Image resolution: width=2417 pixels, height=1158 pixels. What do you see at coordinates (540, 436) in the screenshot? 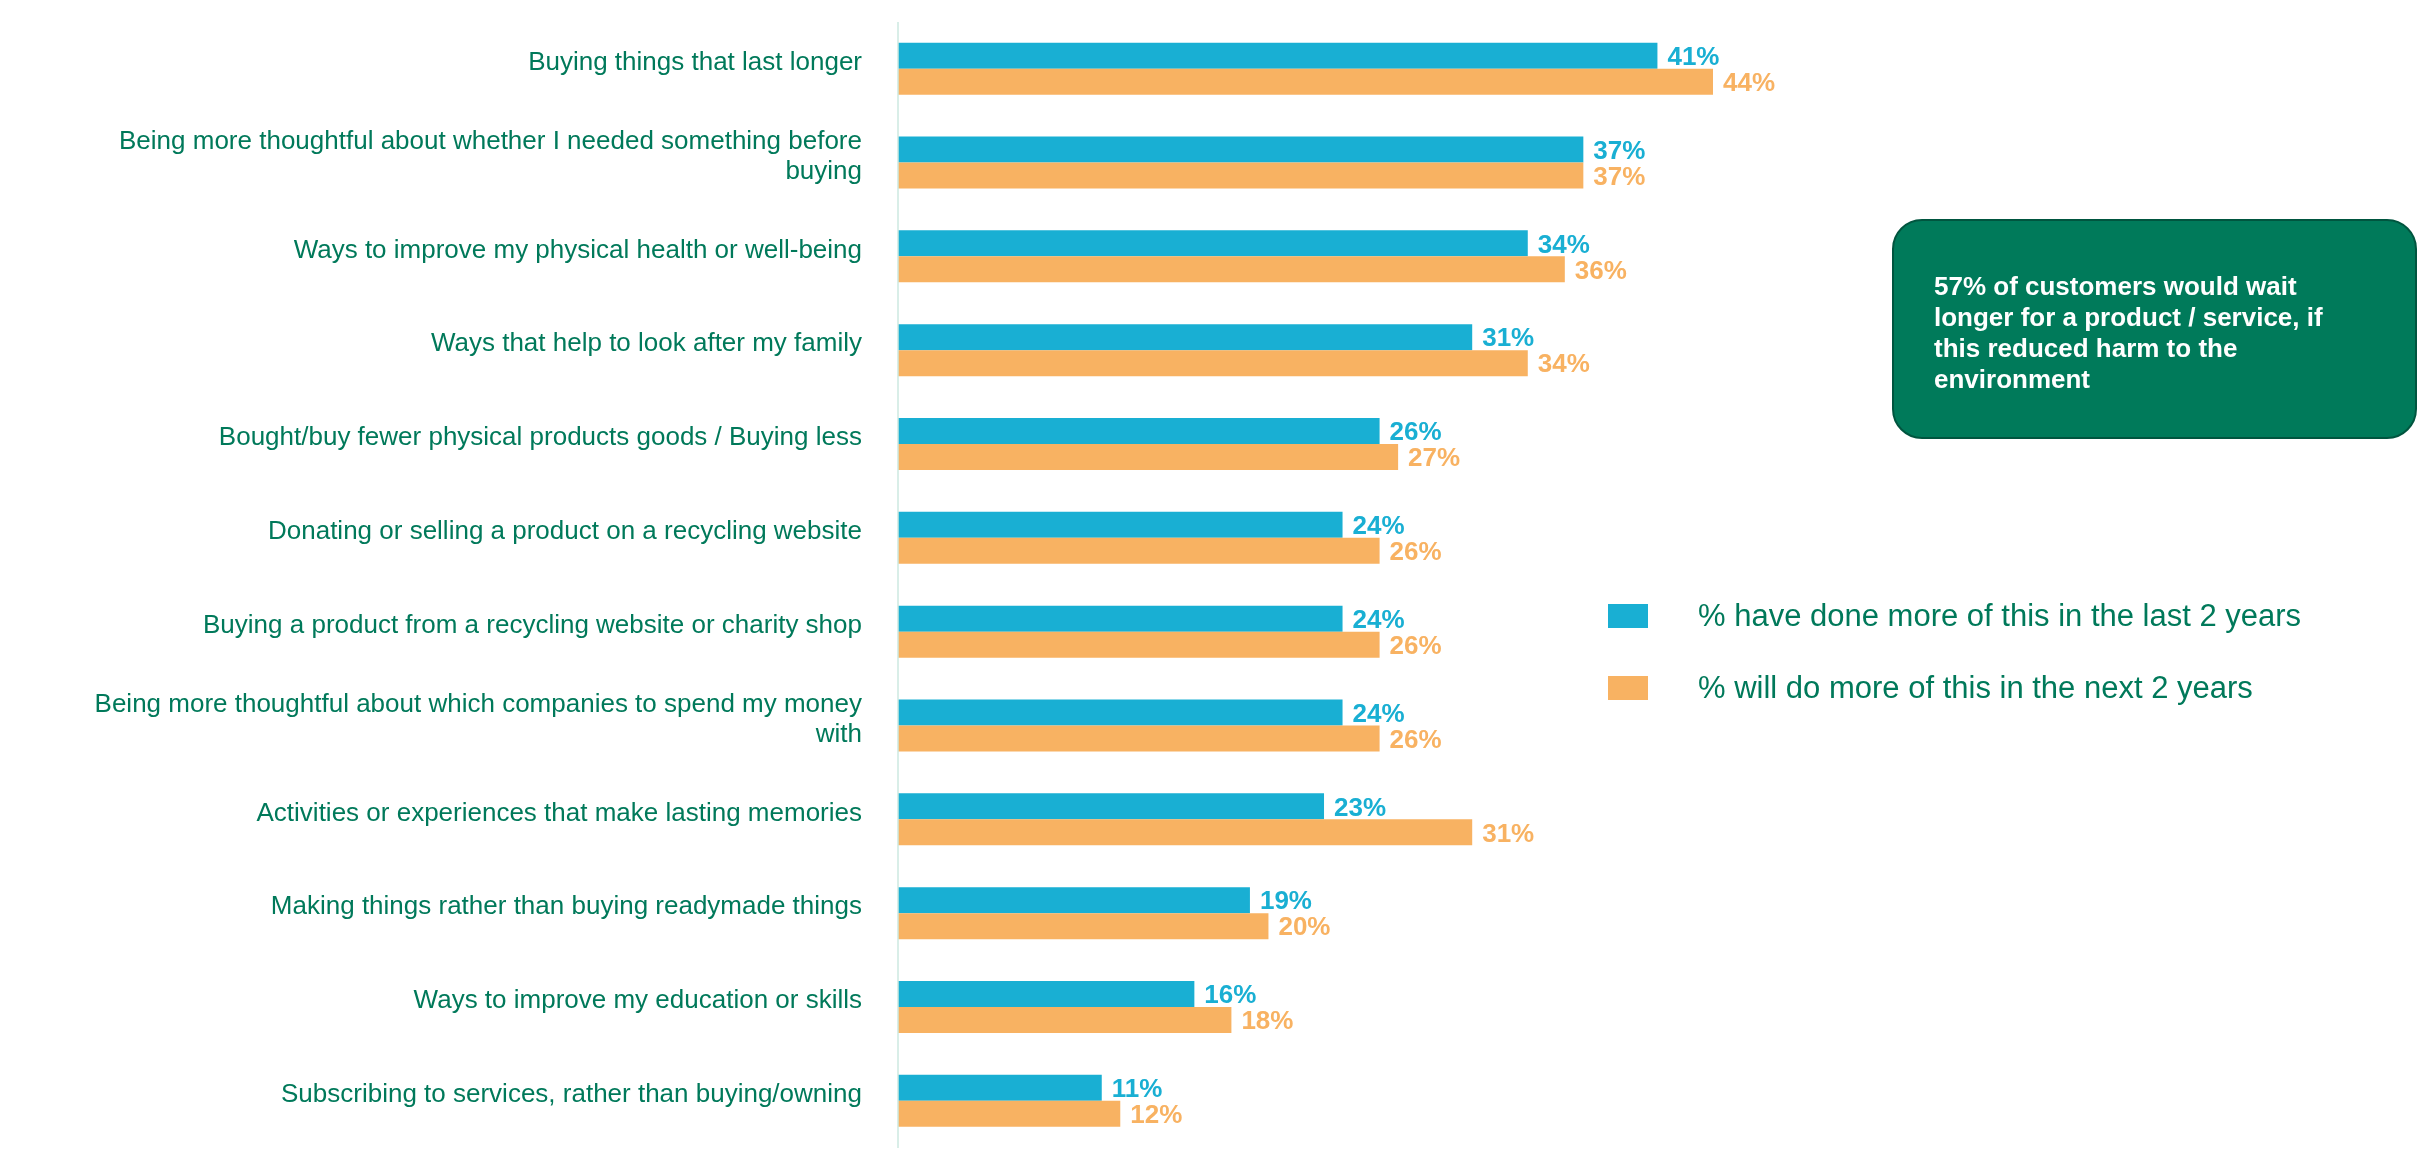
I see `y-tick-label: Bought/buy fewer physical products goods / Buying less` at bounding box center [540, 436].